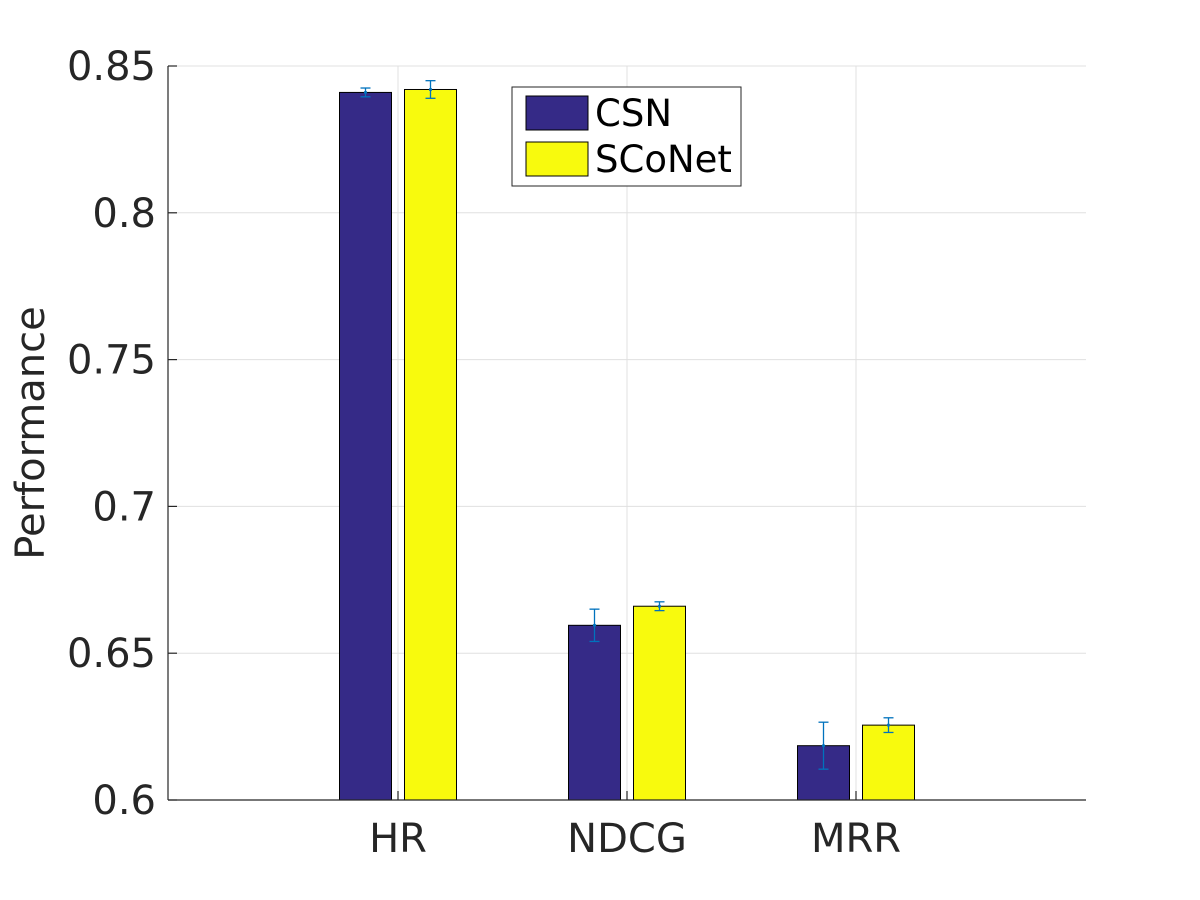 This screenshot has width=1200, height=900. Describe the element at coordinates (663, 159) in the screenshot. I see `legend-label-sconet: SCoNet` at that location.